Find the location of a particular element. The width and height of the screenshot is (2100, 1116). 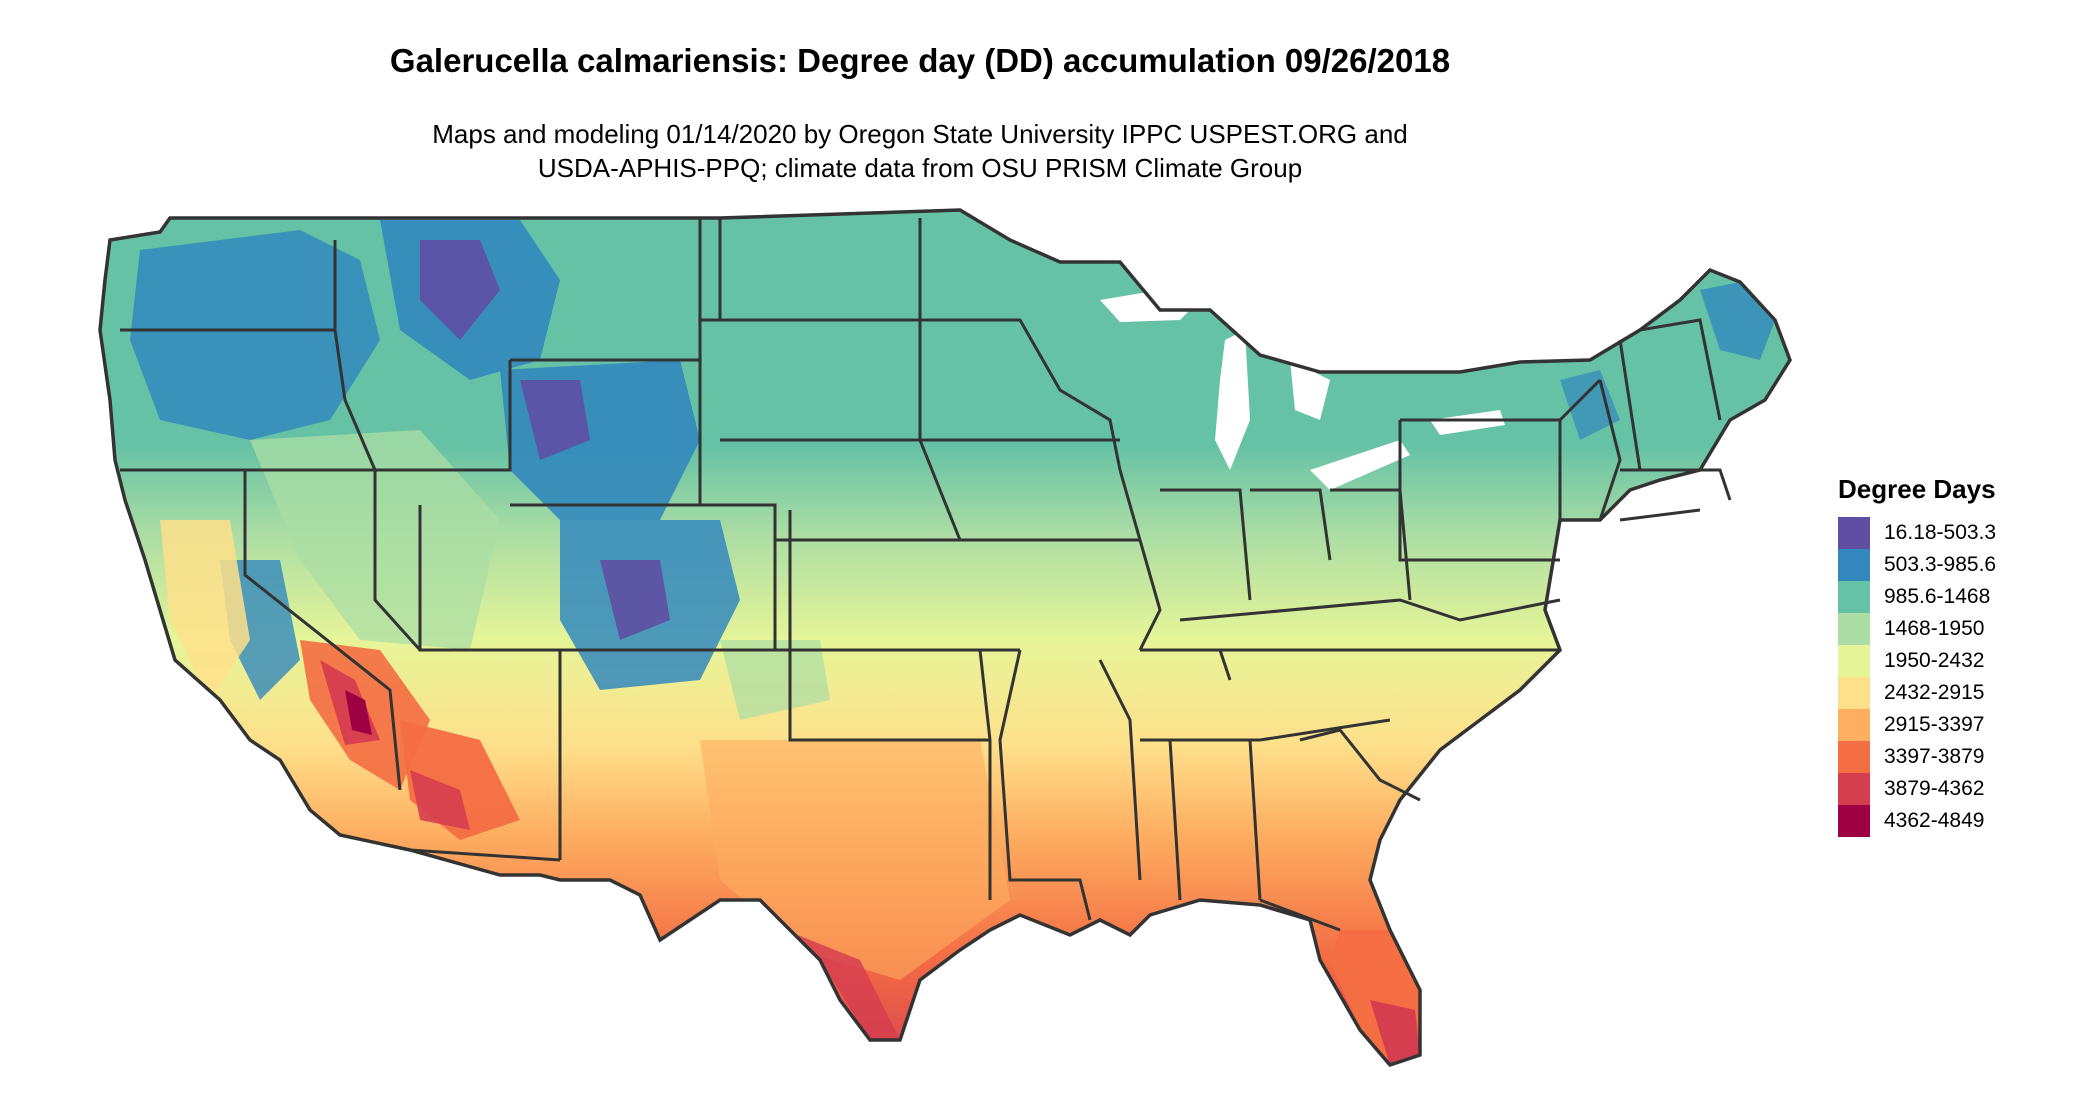

legend-label: 1468-1950 is located at coordinates (1934, 628).